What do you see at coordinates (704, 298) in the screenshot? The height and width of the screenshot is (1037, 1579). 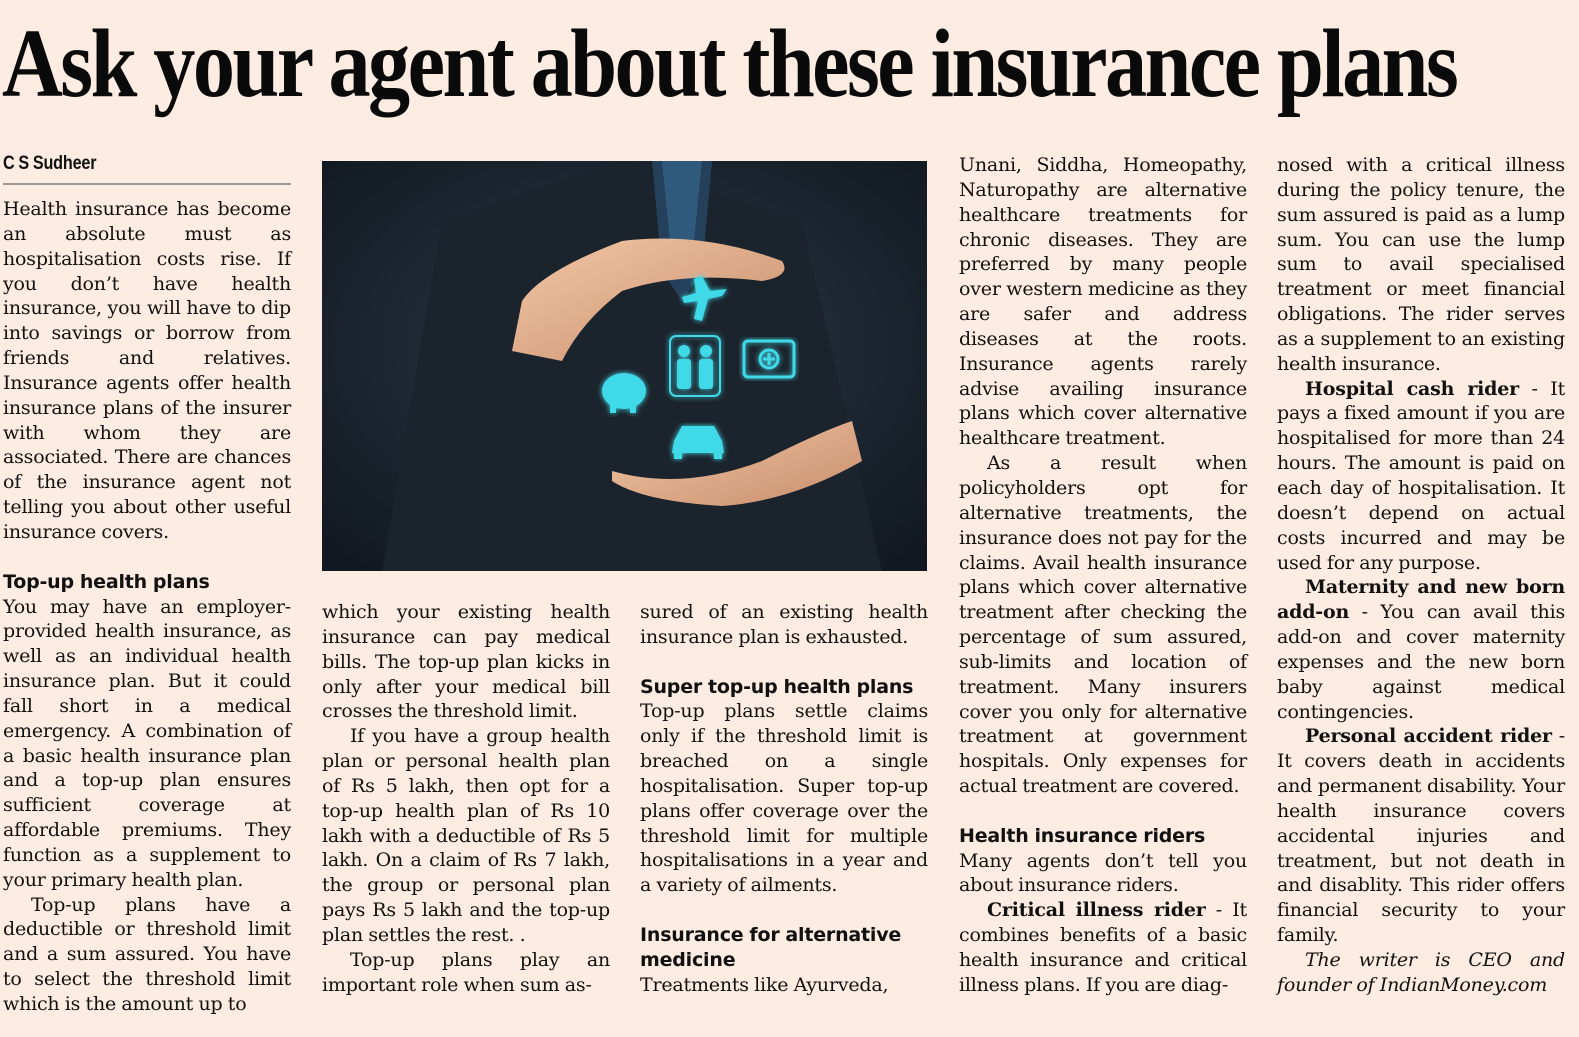 I see `airplane-icon` at bounding box center [704, 298].